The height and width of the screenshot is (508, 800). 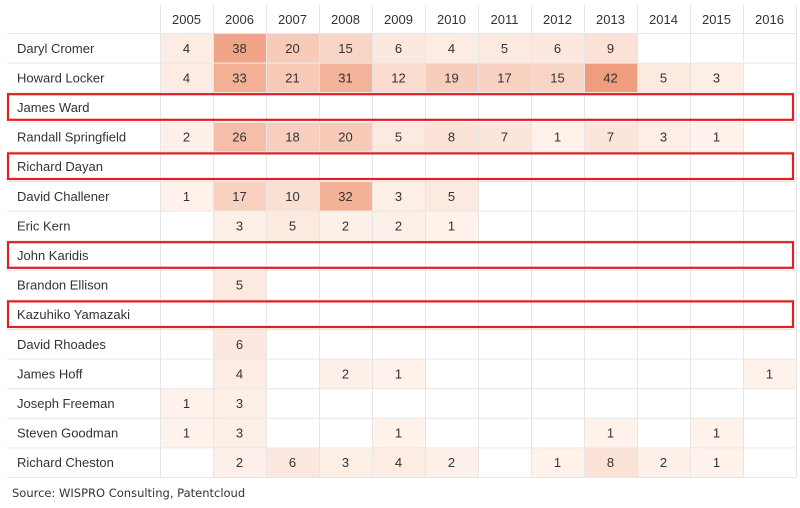 I want to click on column-header-year: 2014, so click(x=663, y=19).